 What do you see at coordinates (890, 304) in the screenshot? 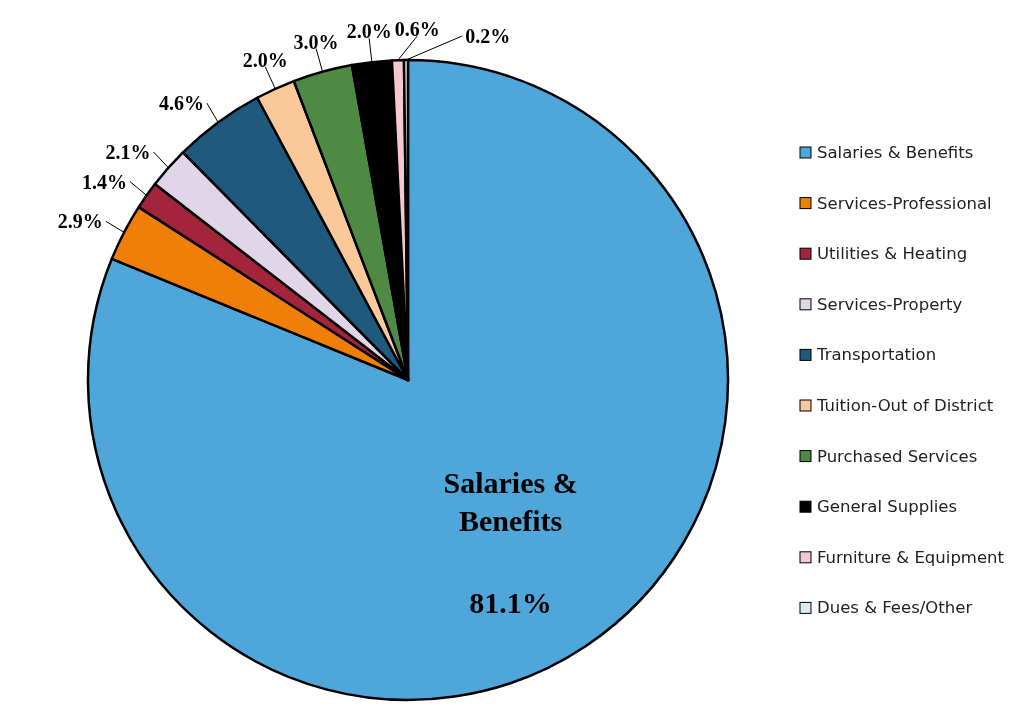
I see `legend-label: Services-Property` at bounding box center [890, 304].